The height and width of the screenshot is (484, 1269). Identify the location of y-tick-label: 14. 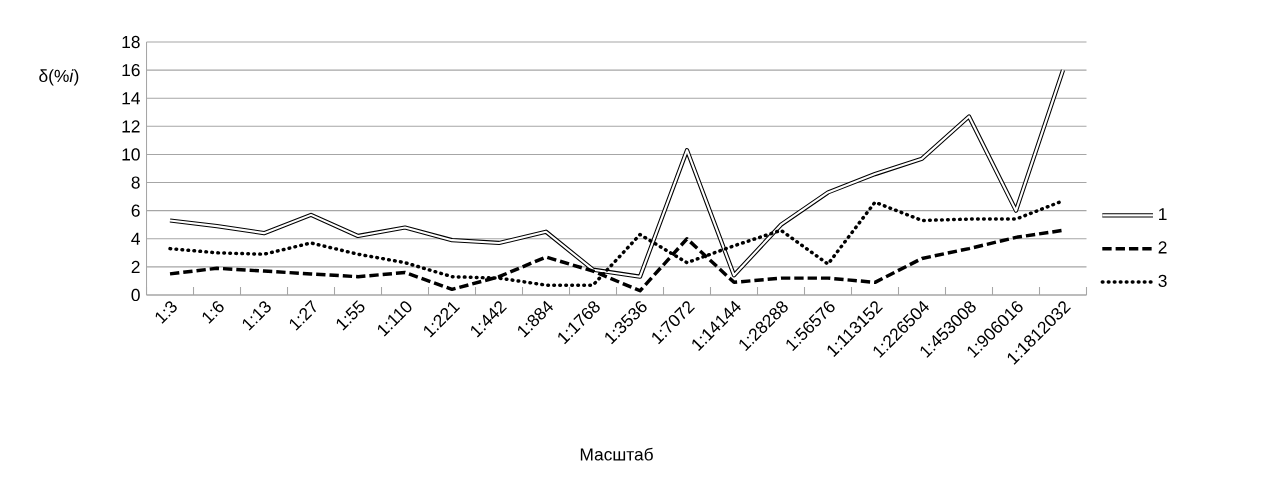
(131, 98).